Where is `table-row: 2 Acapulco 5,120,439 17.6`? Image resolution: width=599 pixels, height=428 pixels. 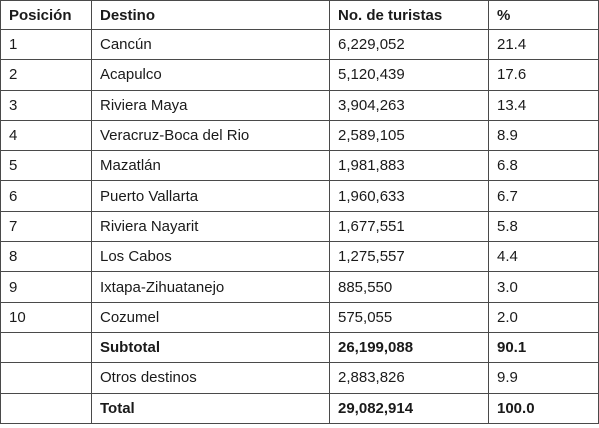
table-row: 2 Acapulco 5,120,439 17.6 is located at coordinates (299, 75).